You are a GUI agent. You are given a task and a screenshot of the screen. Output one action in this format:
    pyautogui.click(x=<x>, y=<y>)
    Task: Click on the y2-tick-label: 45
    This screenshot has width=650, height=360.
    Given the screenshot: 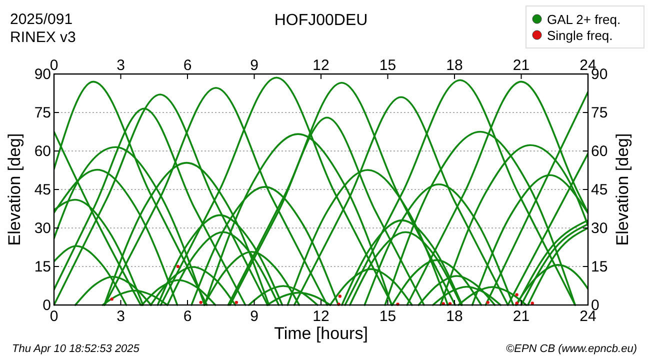 What is the action you would take?
    pyautogui.click(x=599, y=190)
    